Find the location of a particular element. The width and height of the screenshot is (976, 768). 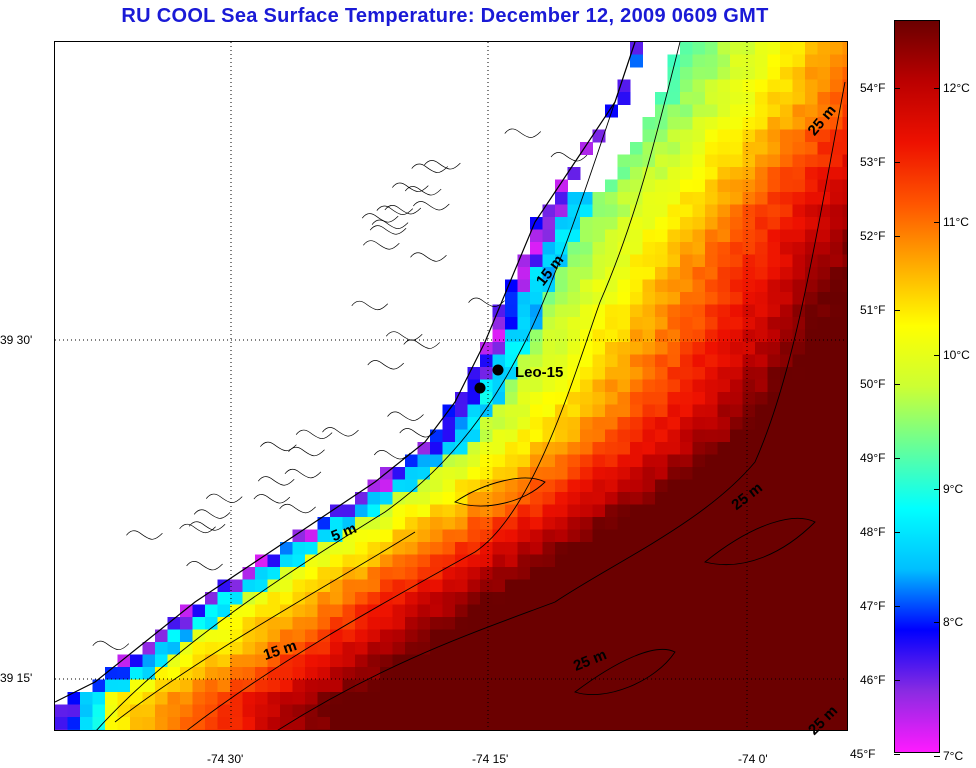

colorbar-tick is located at coordinates (897, 162).